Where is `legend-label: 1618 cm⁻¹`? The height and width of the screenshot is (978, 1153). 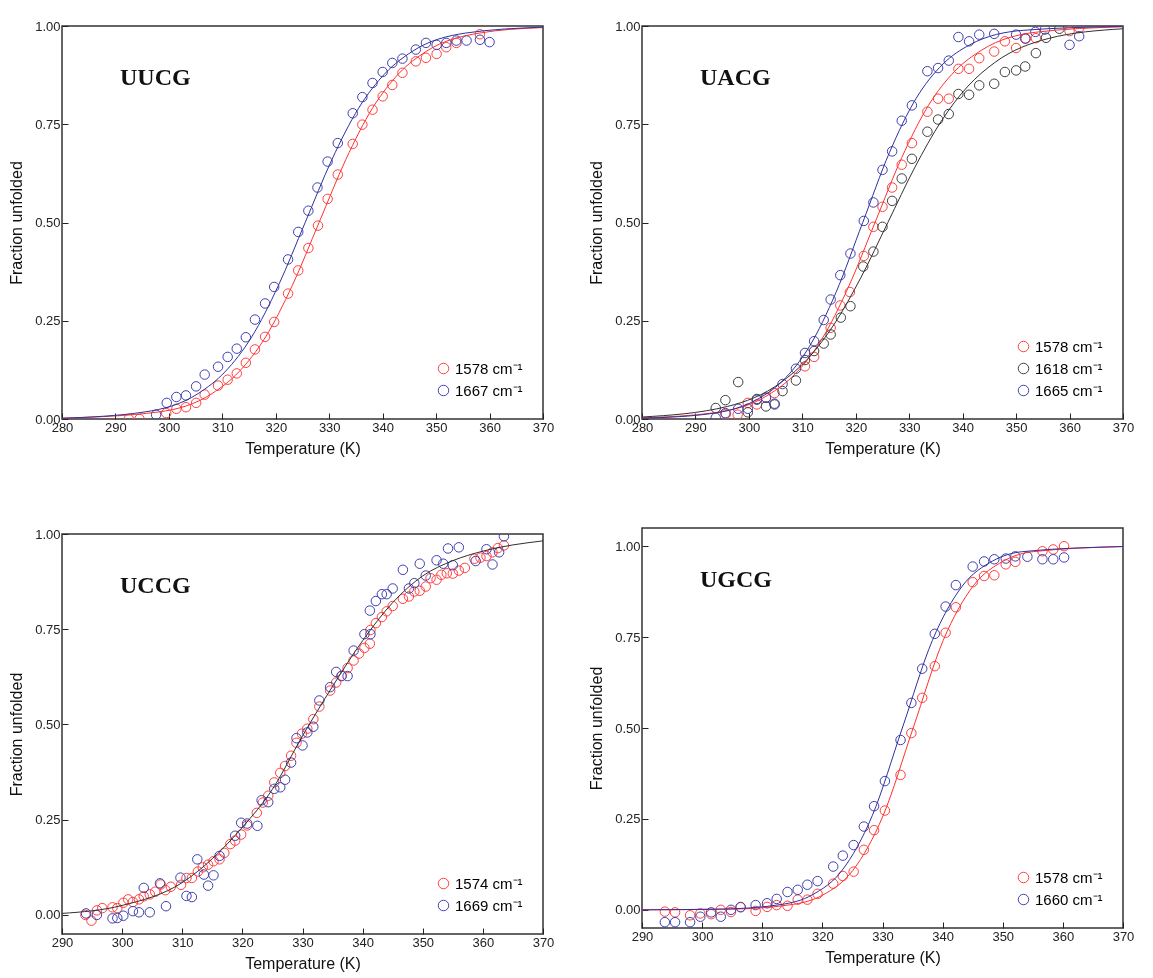 legend-label: 1618 cm⁻¹ is located at coordinates (1069, 368).